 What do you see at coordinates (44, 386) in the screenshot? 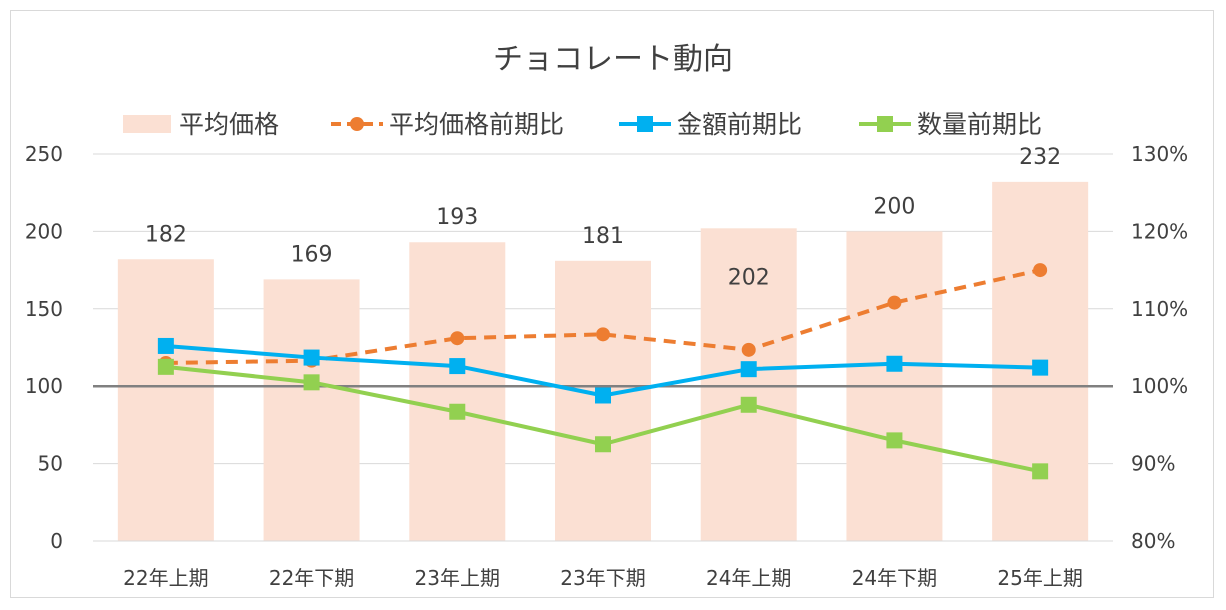
I see `y-left-tick-label: 100` at bounding box center [44, 386].